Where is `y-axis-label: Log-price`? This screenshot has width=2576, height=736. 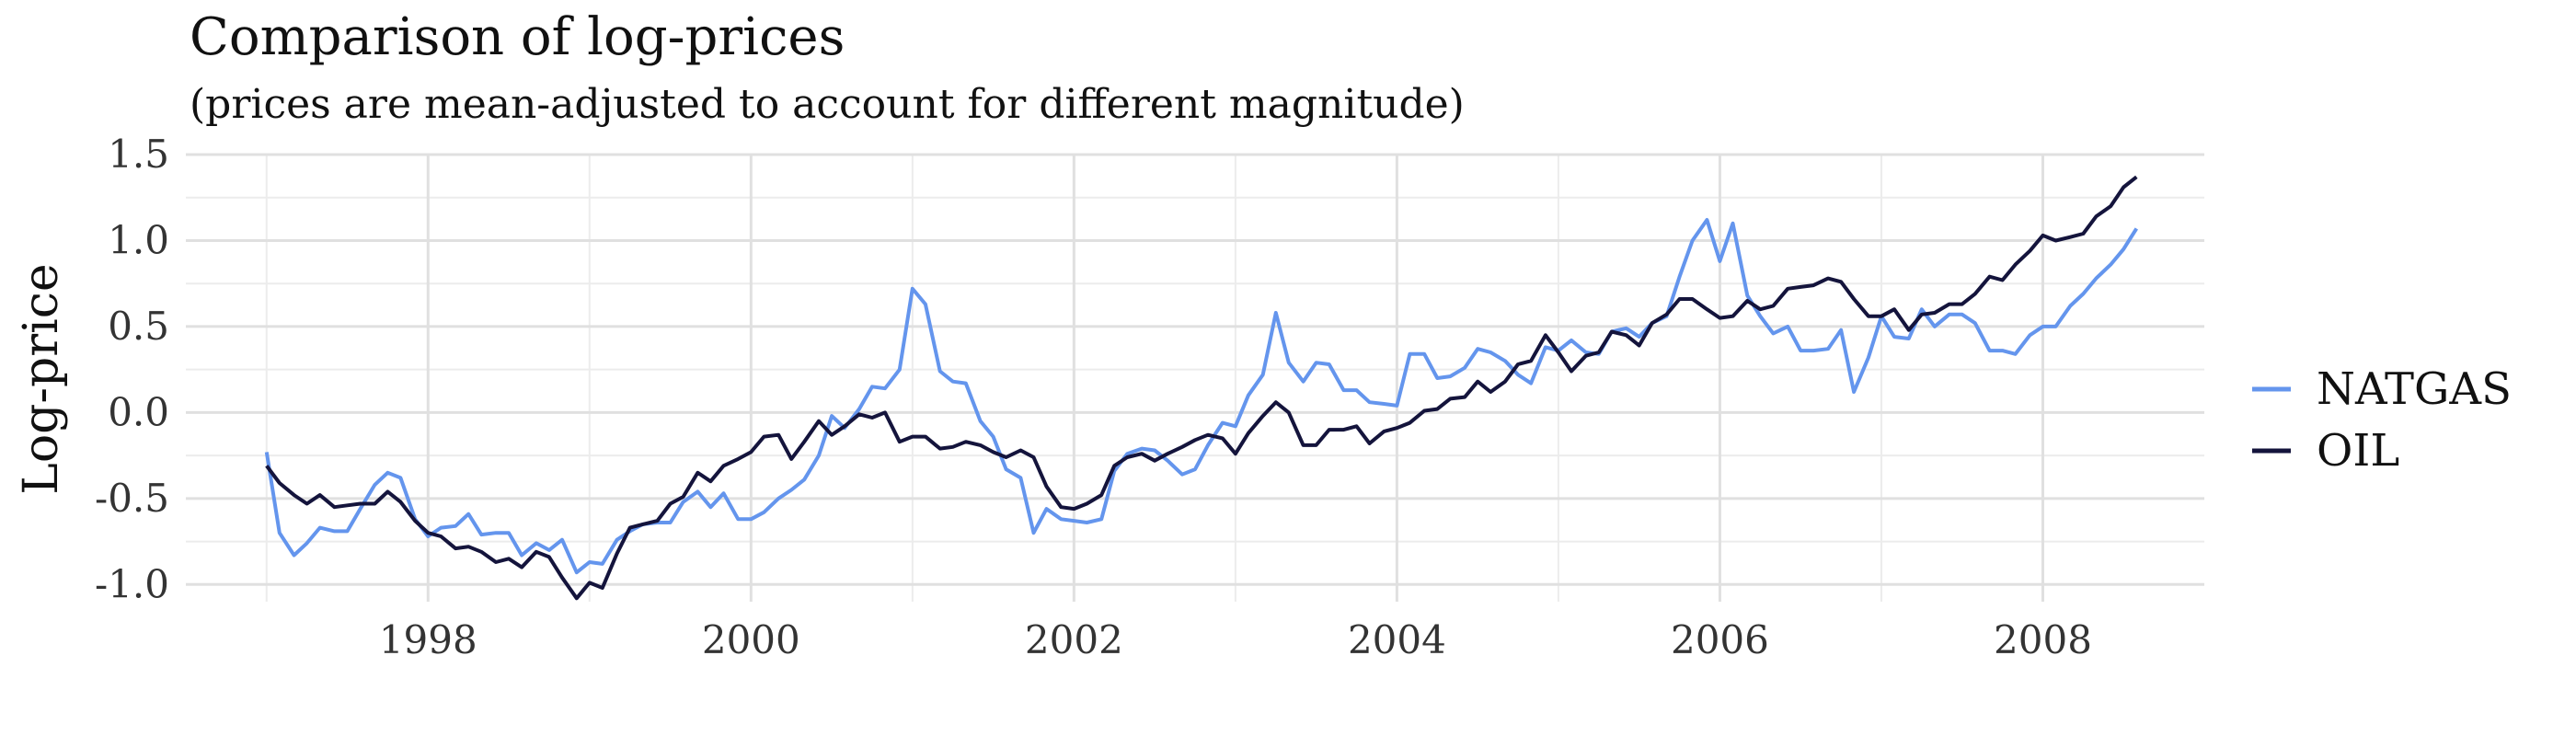 y-axis-label: Log-price is located at coordinates (41, 378).